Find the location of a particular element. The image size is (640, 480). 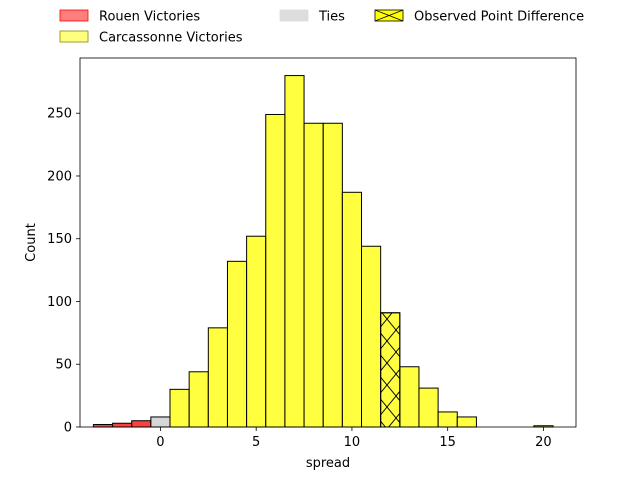

legend-label: Carcassonne Victories is located at coordinates (171, 38).